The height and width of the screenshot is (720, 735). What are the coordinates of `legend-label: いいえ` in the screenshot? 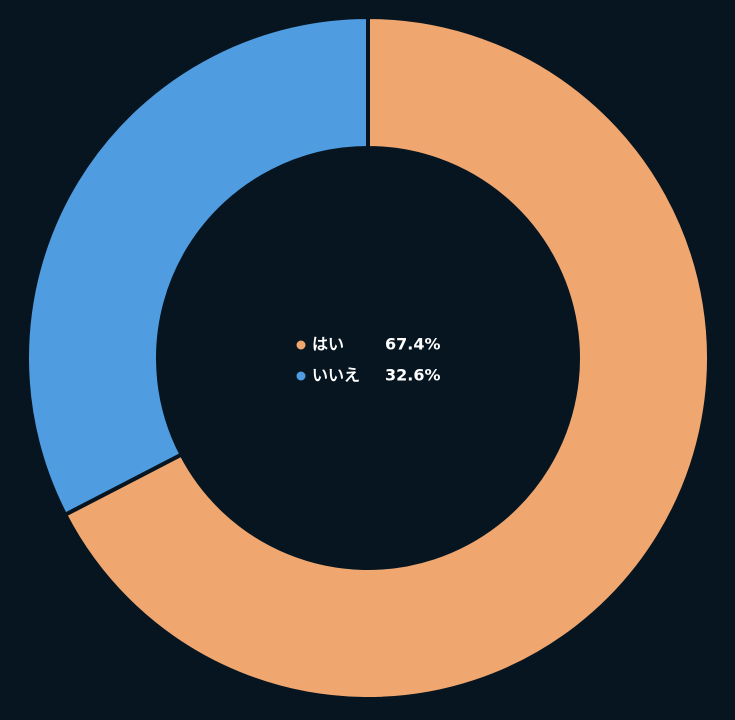 It's located at (336, 375).